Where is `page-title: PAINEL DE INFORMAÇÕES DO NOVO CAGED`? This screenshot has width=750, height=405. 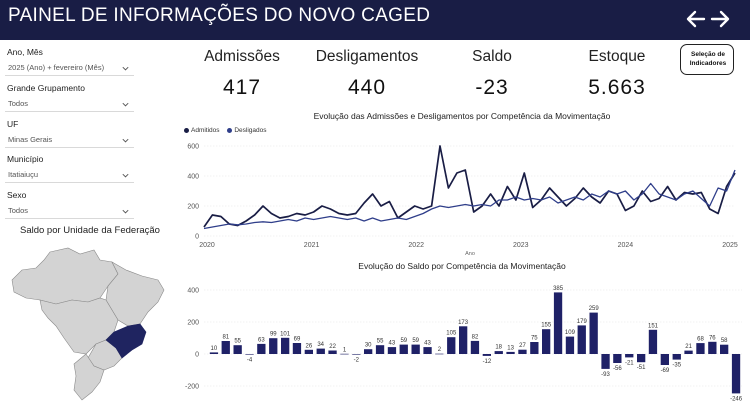 page-title: PAINEL DE INFORMAÇÕES DO NOVO CAGED is located at coordinates (219, 15).